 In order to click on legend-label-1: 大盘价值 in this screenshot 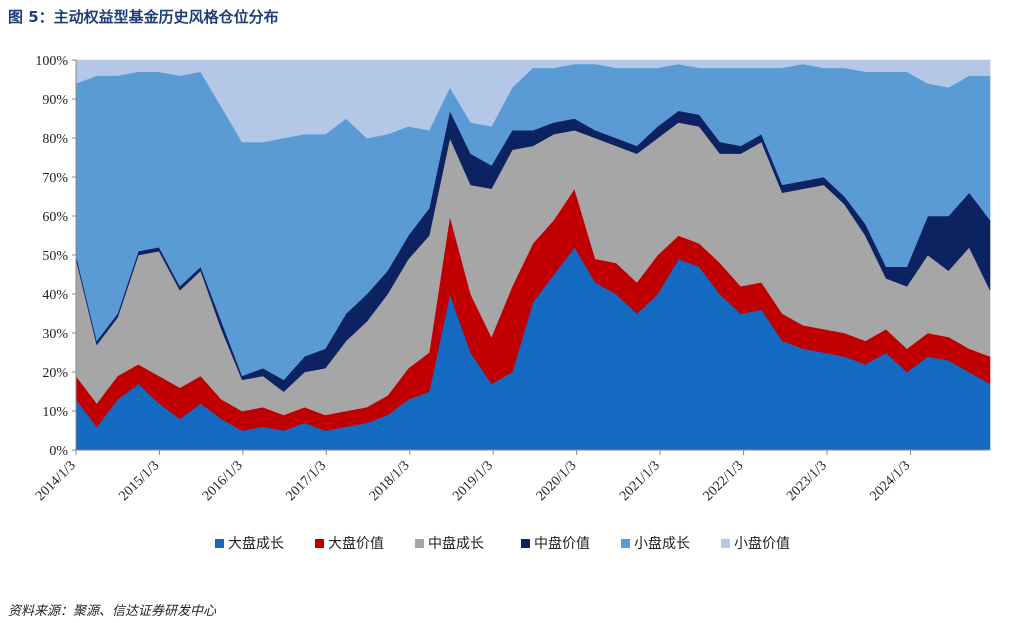, I will do `click(356, 543)`.